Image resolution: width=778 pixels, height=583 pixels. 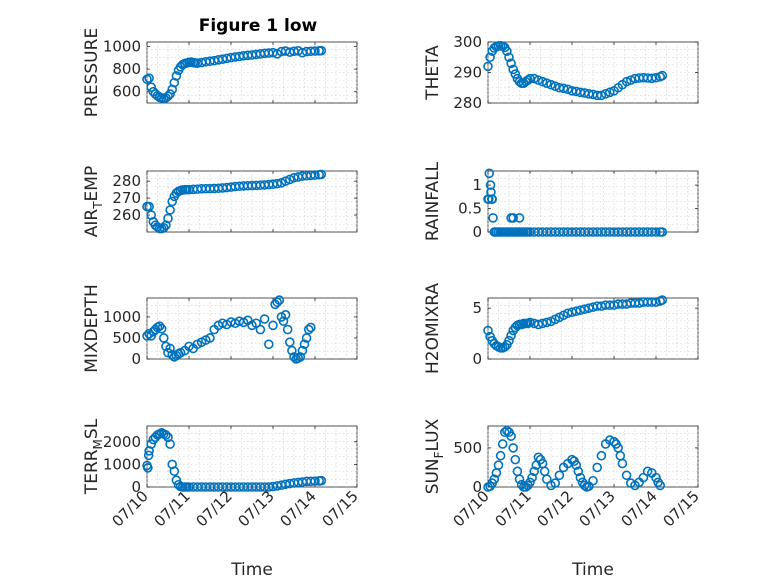 I want to click on figure-title: Figure 1 low, so click(x=258, y=26).